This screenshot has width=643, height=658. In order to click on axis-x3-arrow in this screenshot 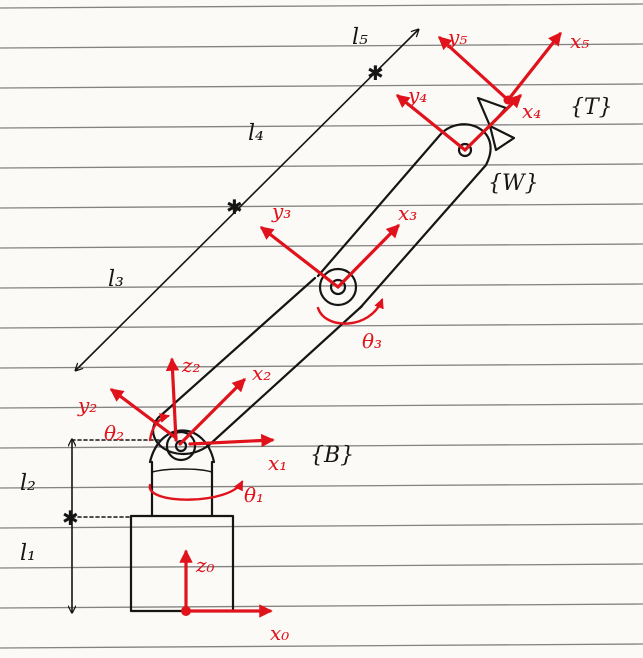, I will do `click(368, 256)`.